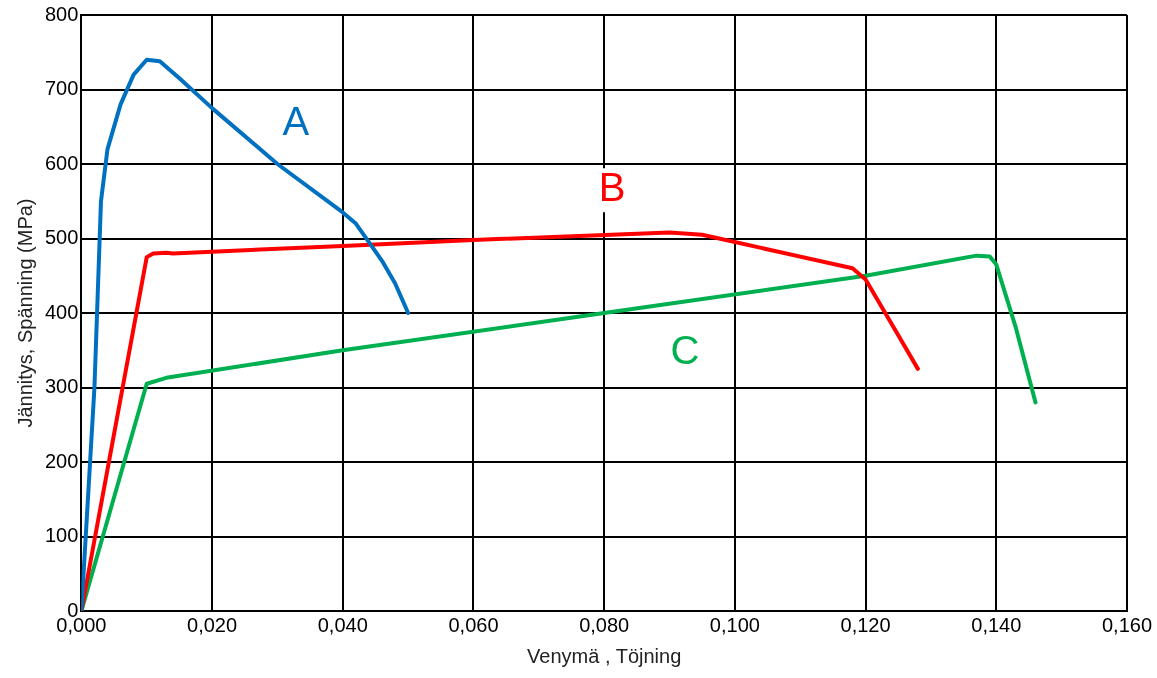 Image resolution: width=1157 pixels, height=678 pixels. Describe the element at coordinates (296, 120) in the screenshot. I see `series-label: A` at that location.